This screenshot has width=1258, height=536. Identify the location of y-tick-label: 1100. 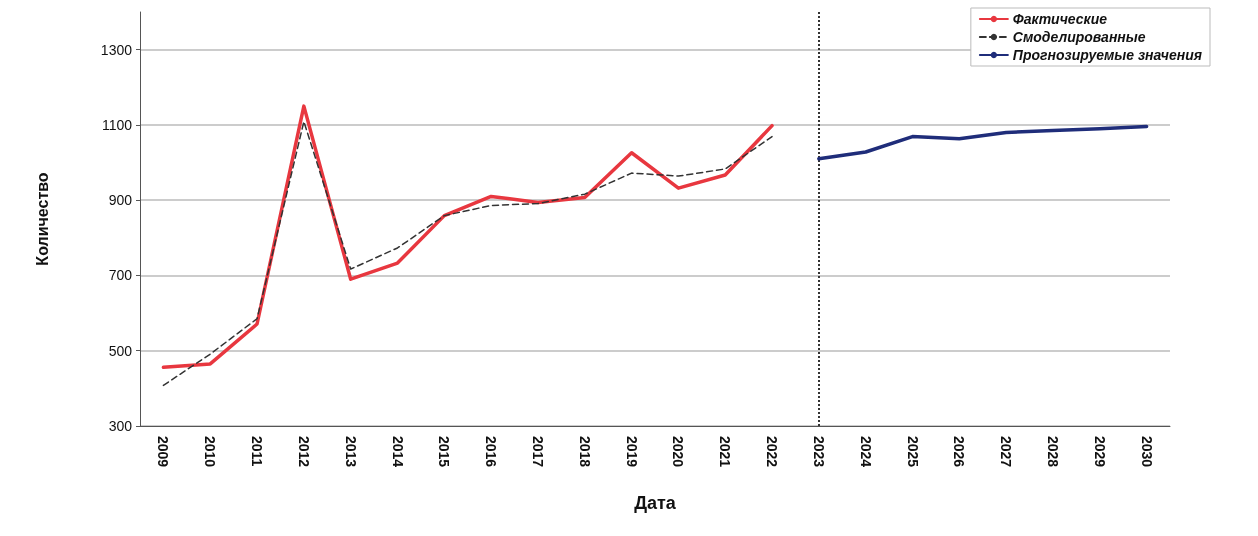
(117, 124).